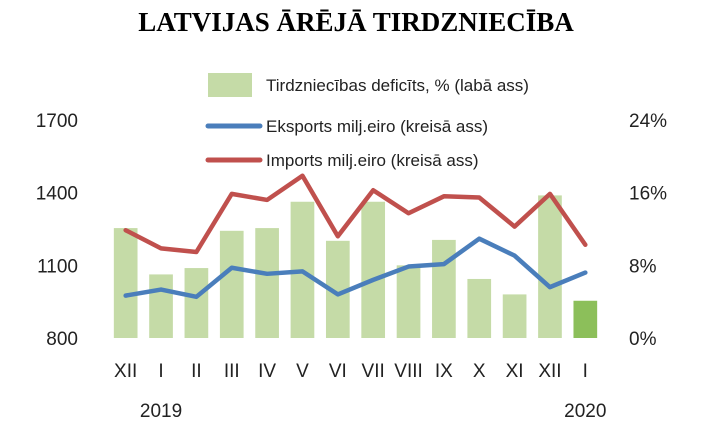  Describe the element at coordinates (648, 194) in the screenshot. I see `right-tick-label: 16%` at that location.